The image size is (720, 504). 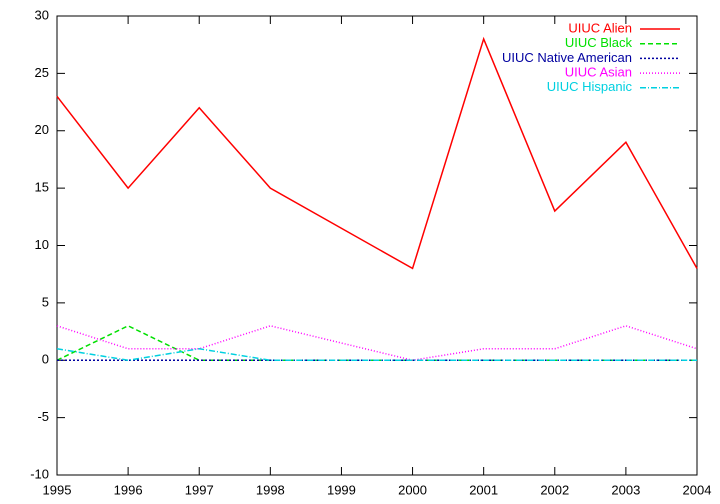 I want to click on x-tick-label: 1996, so click(x=128, y=489).